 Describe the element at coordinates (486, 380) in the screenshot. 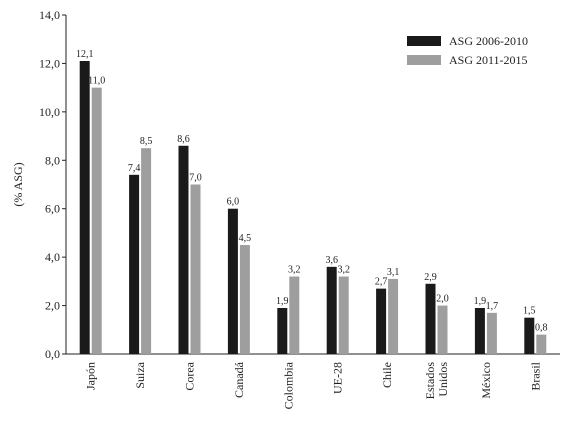

I see `category-label: México` at that location.